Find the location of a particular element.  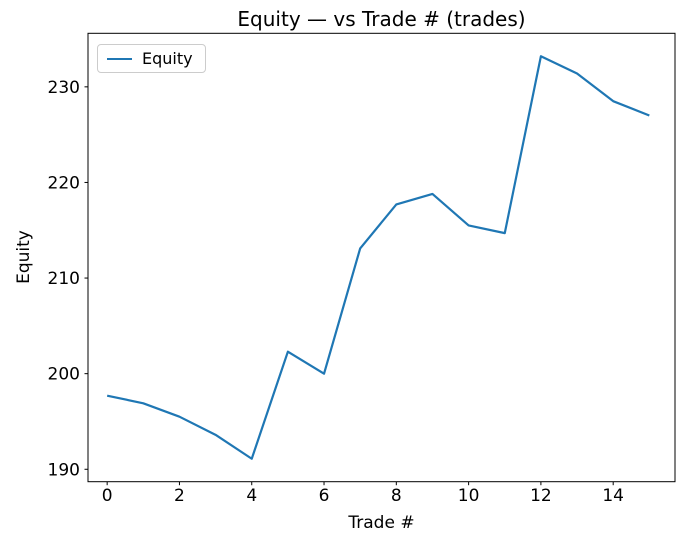

x-axis-tick-label: 6 is located at coordinates (324, 496).